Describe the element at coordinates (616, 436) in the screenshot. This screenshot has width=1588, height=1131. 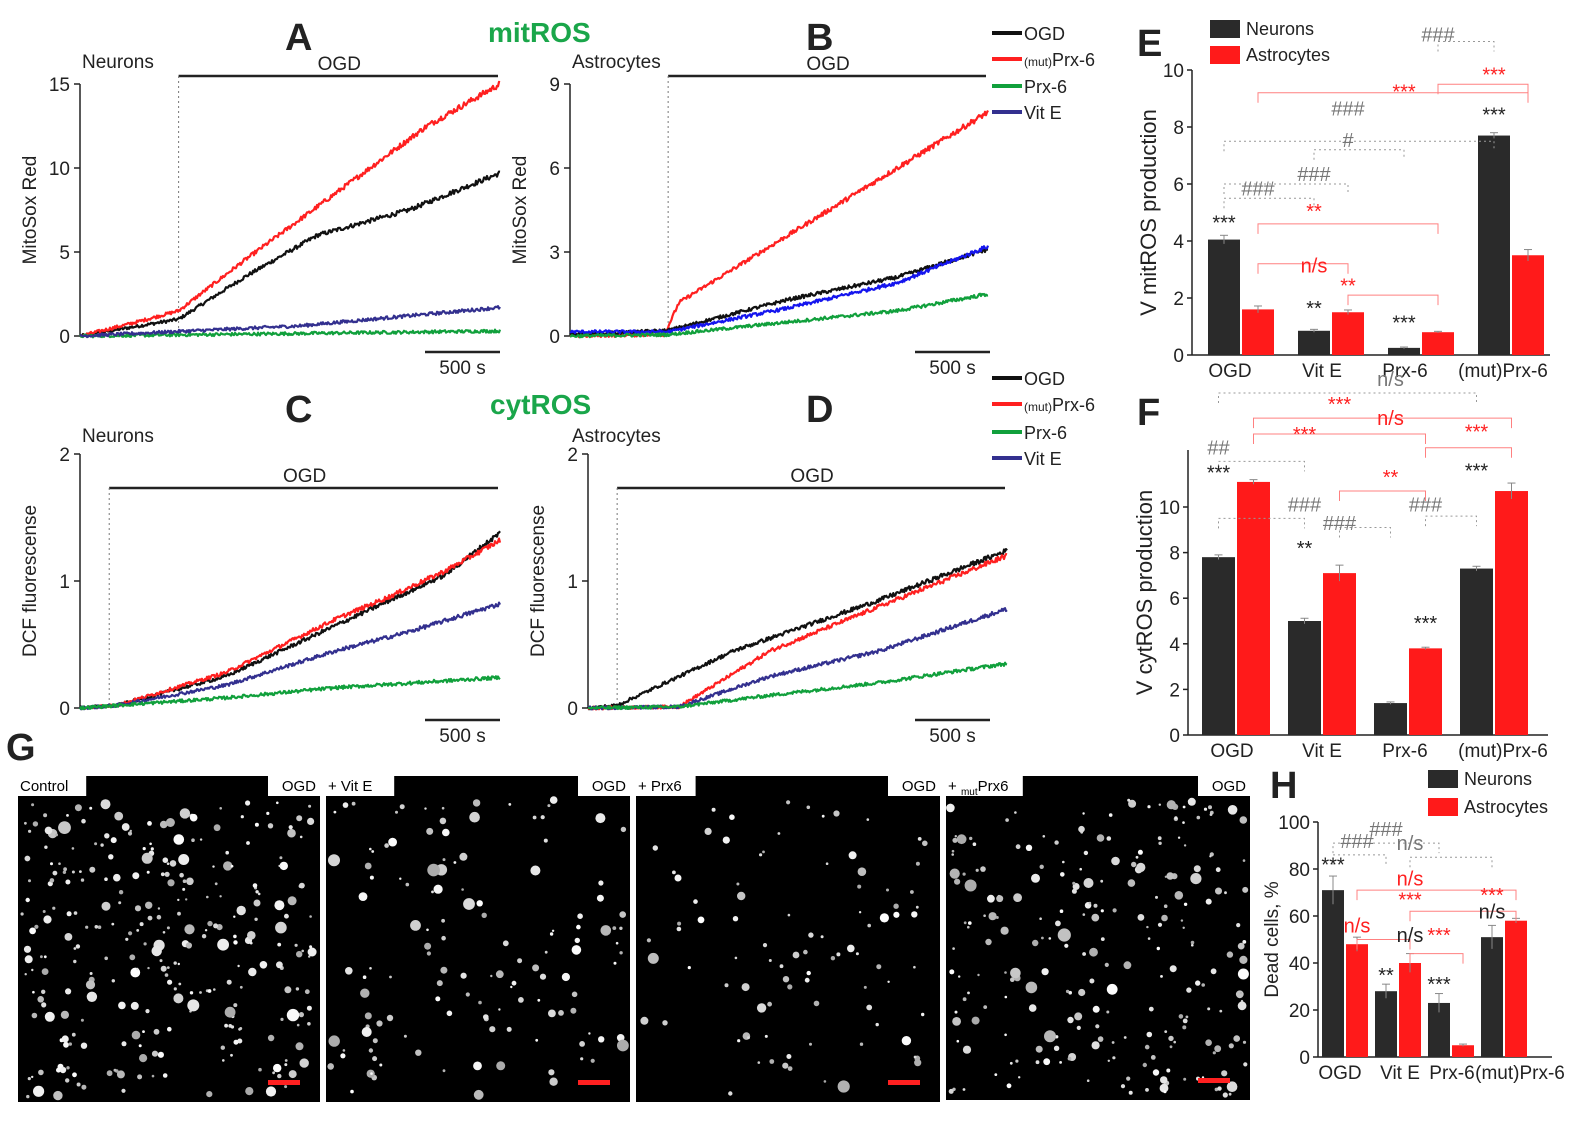
I see `cell-type-label: Astrocytes` at that location.